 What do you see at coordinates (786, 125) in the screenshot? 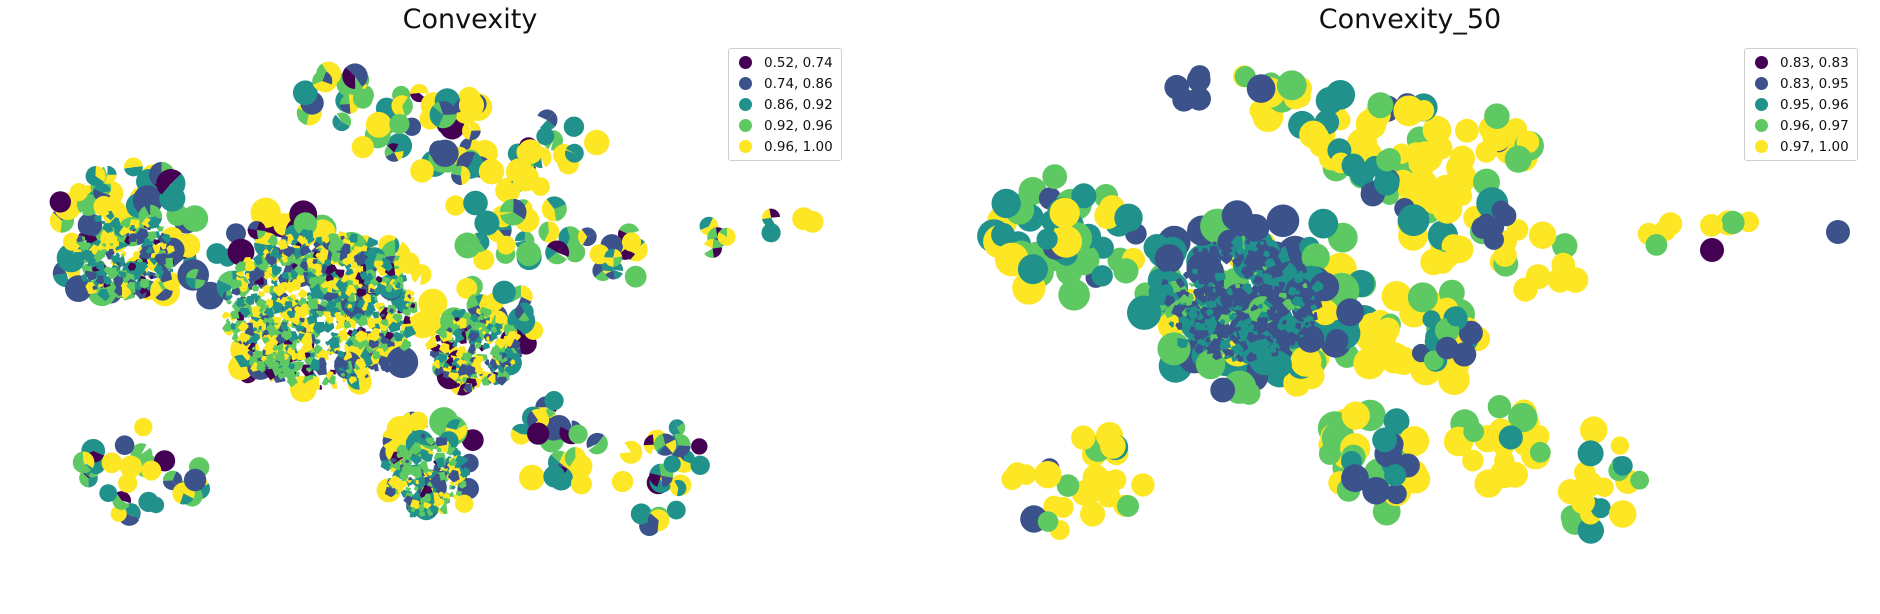
I see `legend-entry: 0.92, 0.96` at bounding box center [786, 125].